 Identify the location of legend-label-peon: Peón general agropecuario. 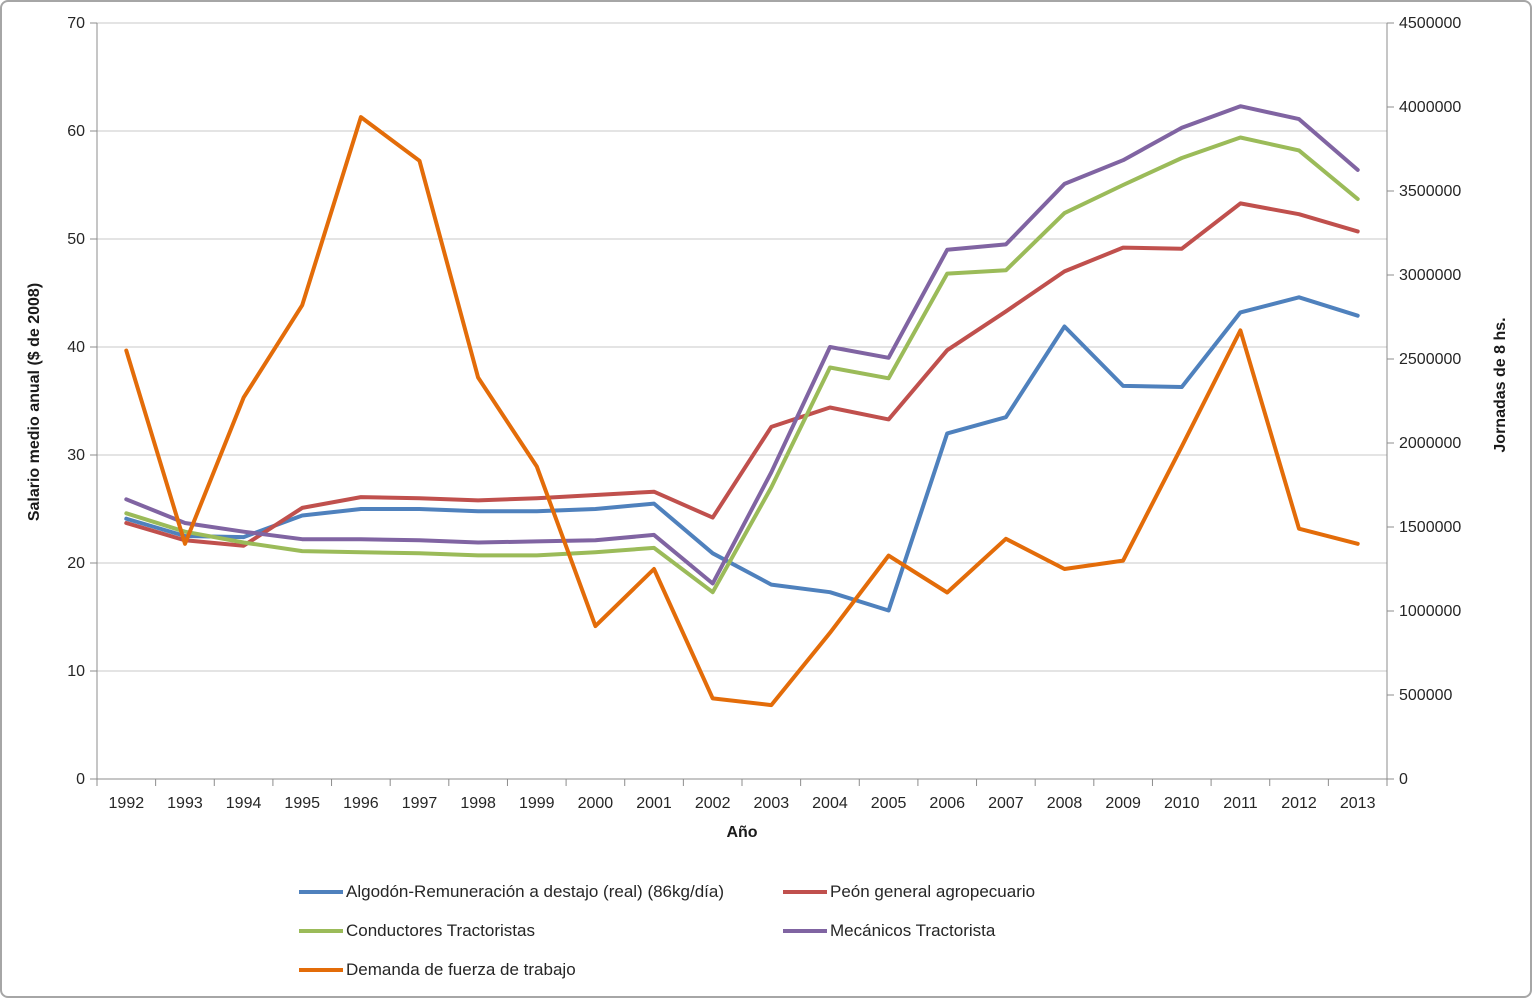
(933, 891).